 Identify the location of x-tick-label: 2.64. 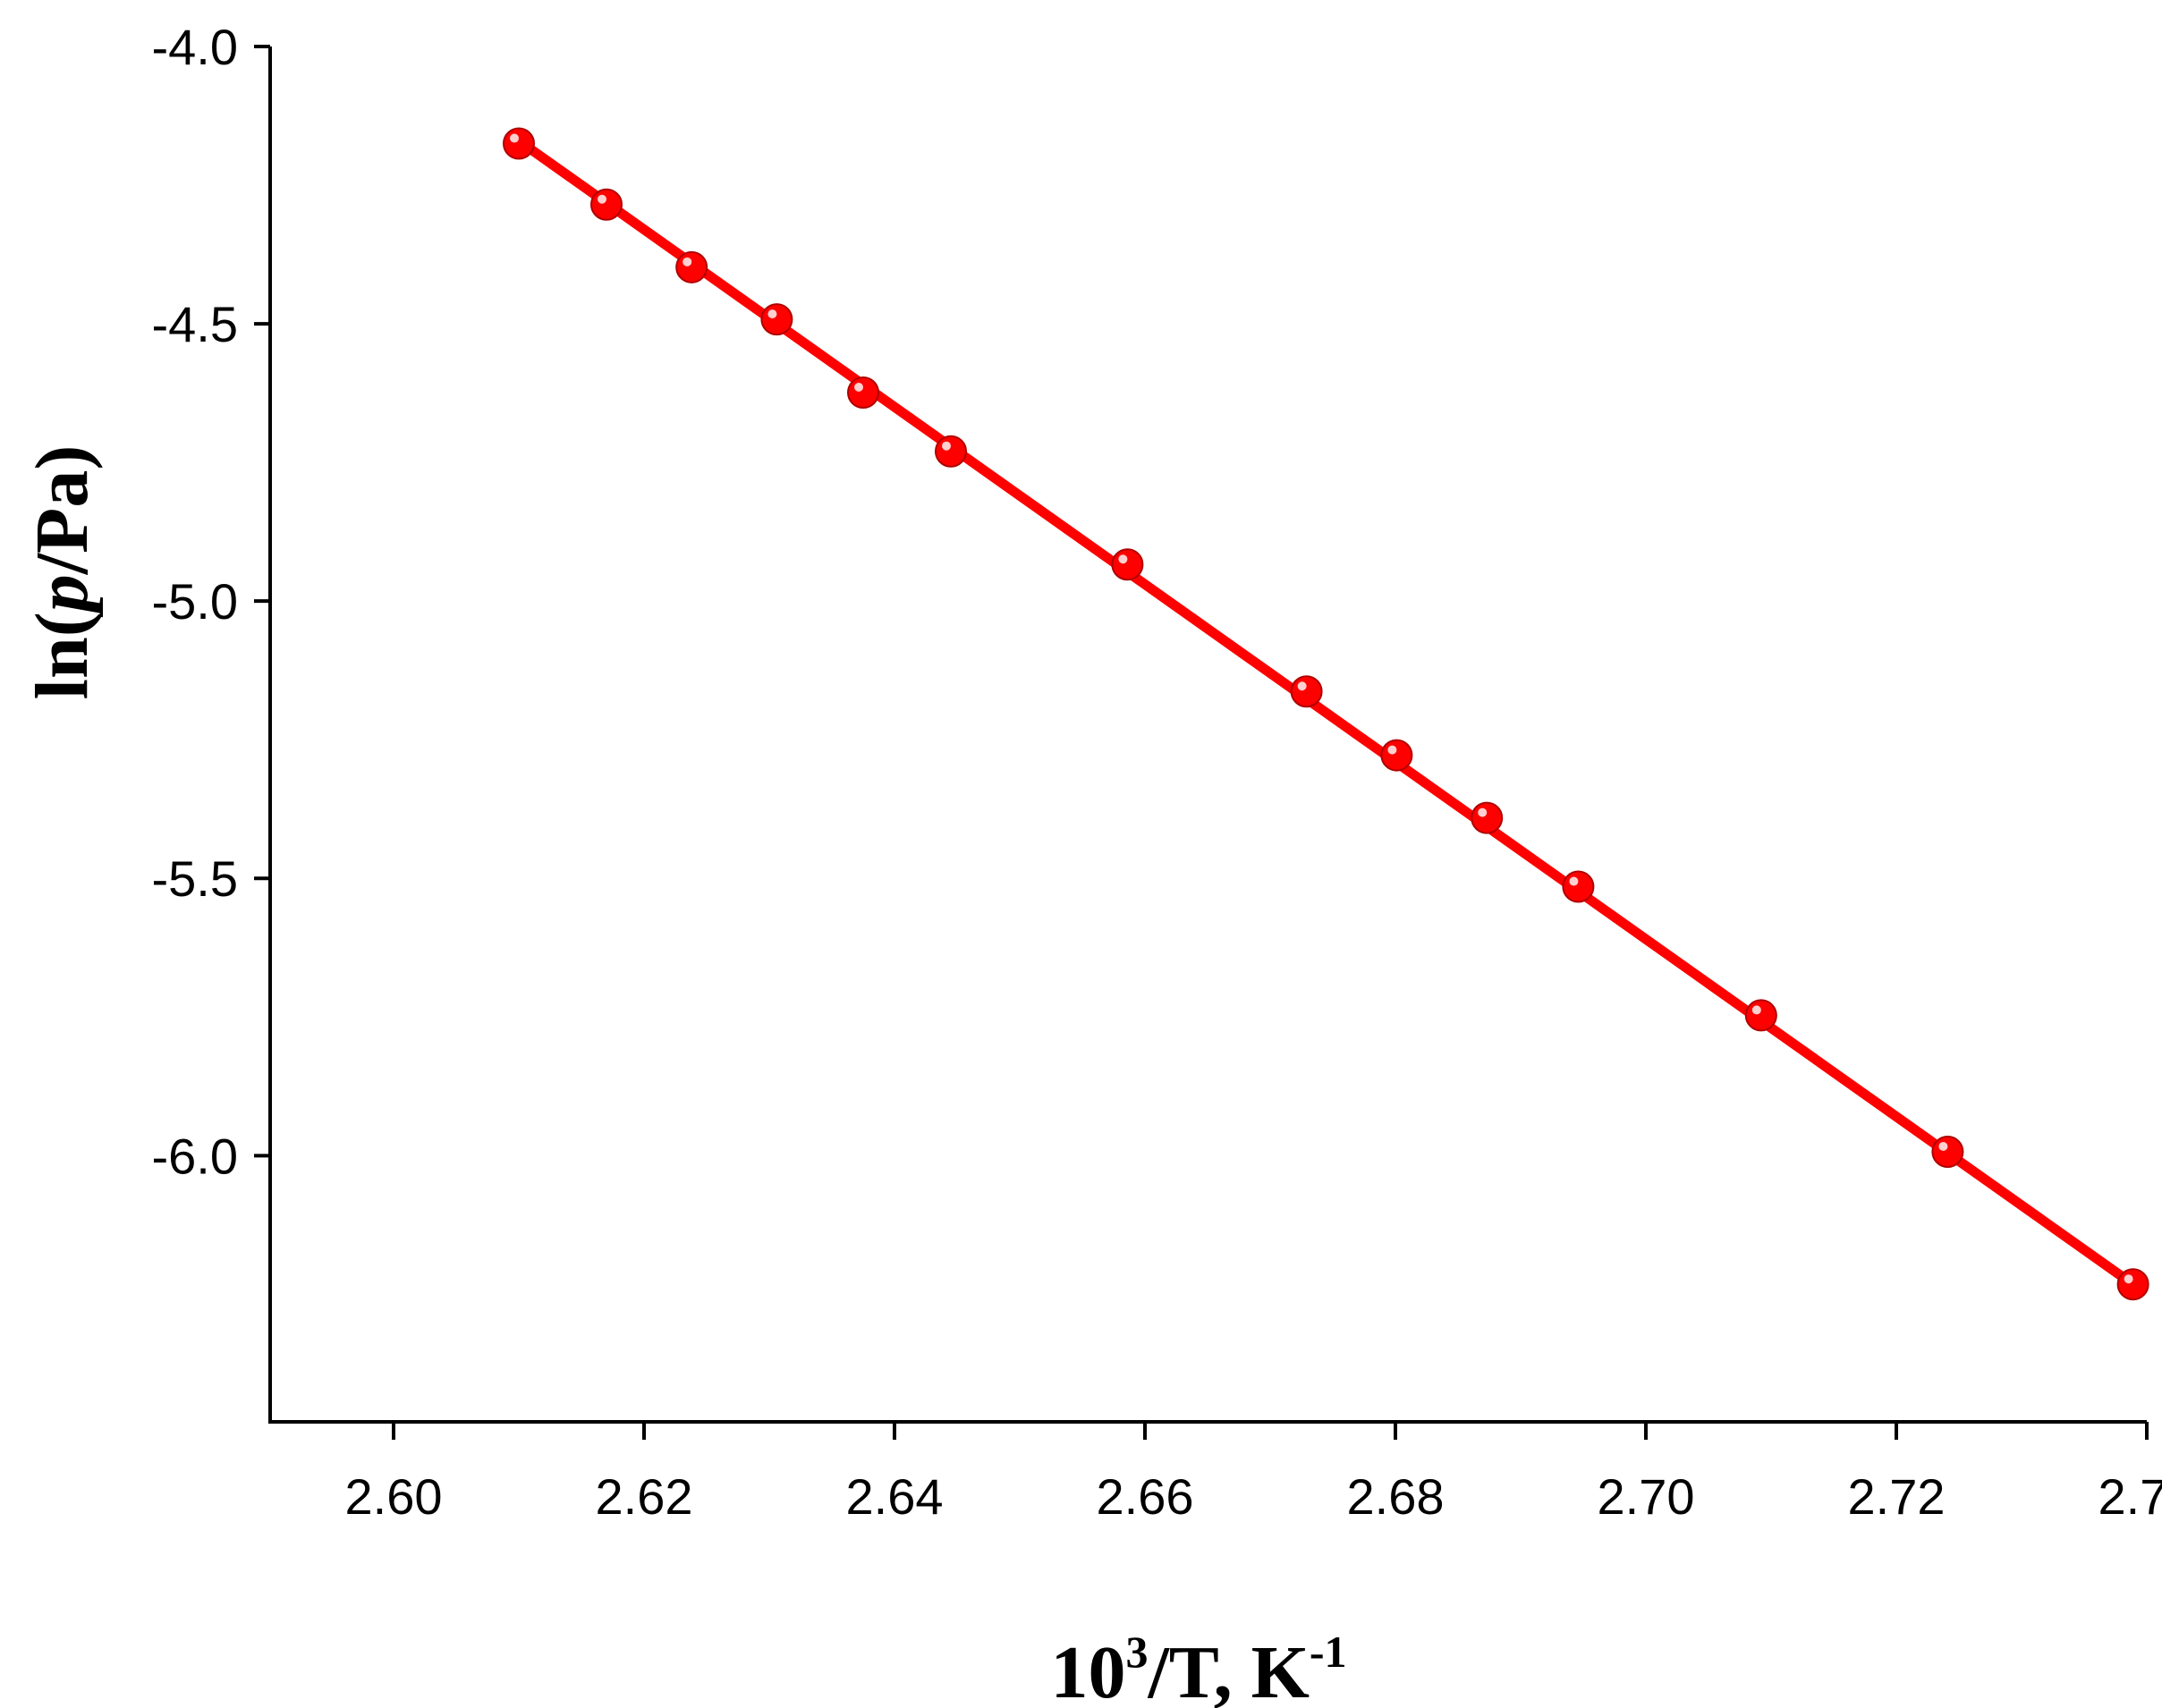
(895, 1496).